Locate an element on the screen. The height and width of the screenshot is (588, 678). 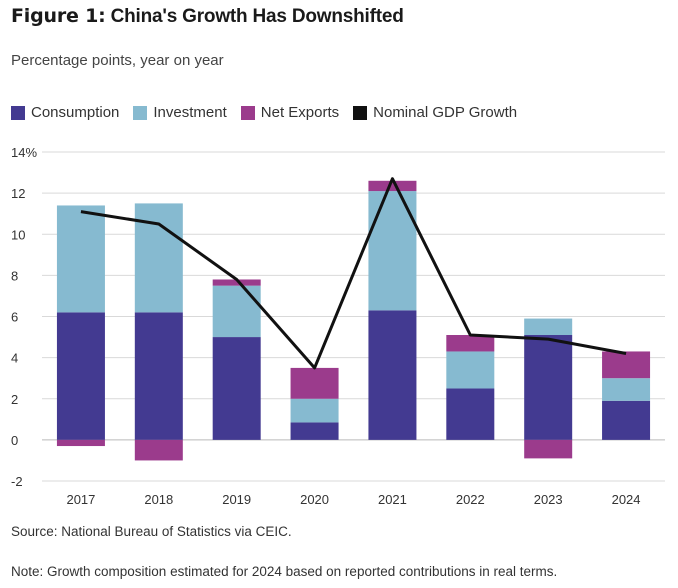
legend-label-consumption: Consumption is located at coordinates (75, 112).